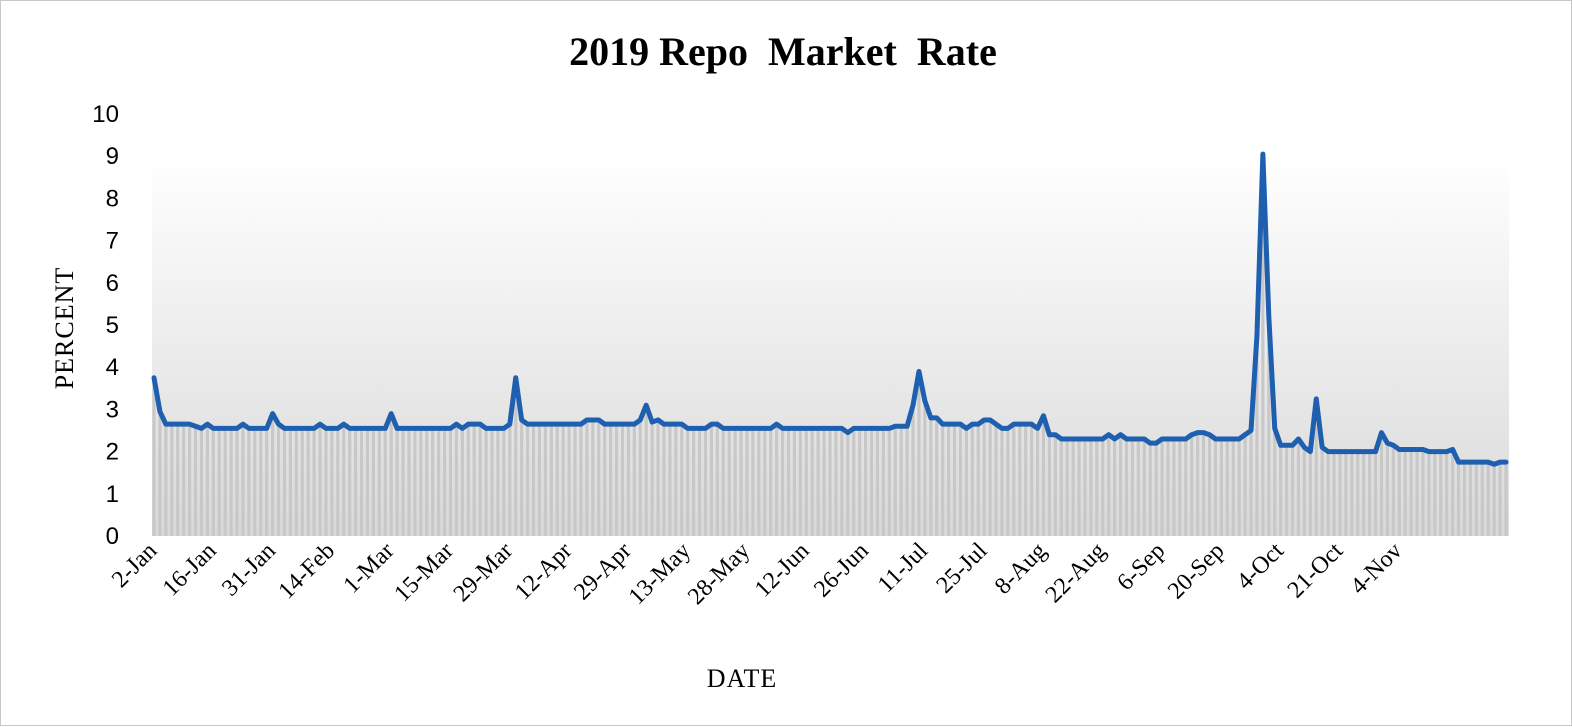 The image size is (1572, 727). I want to click on y-tick-label: 0, so click(112, 536).